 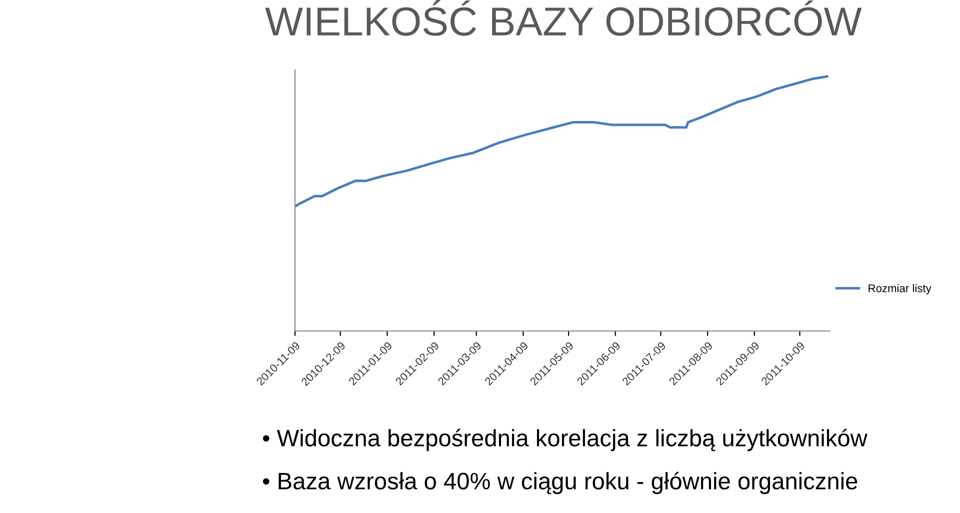 I want to click on text: • Baza wzrosła o 40% w ciągu roku - głównie organicznie, so click(x=560, y=483).